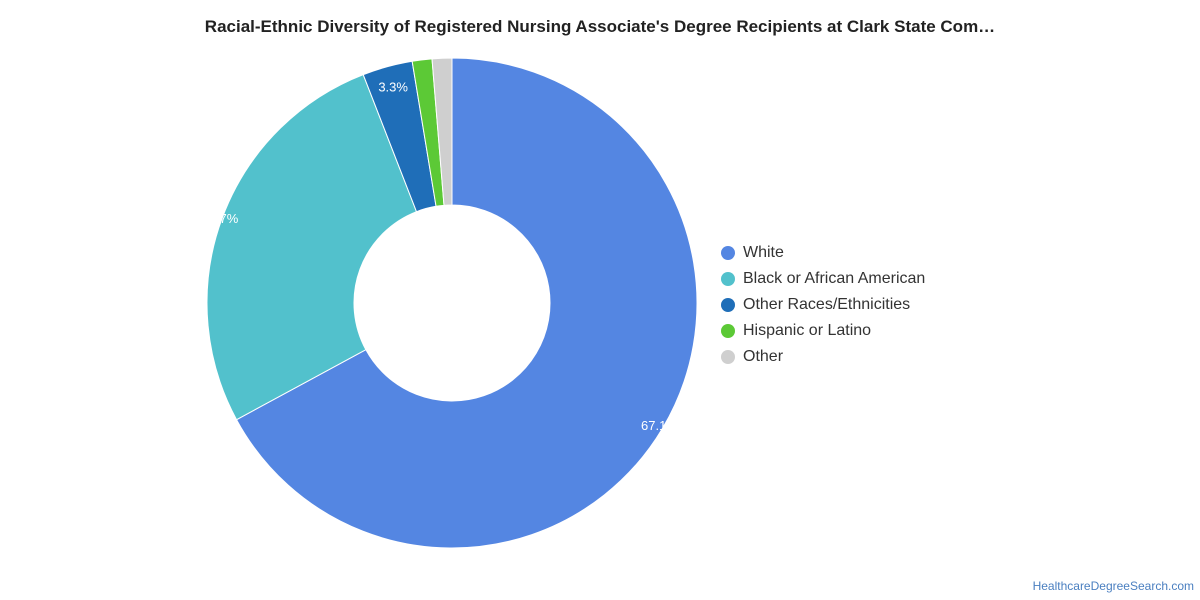  I want to click on legend-item-other: Other, so click(823, 357).